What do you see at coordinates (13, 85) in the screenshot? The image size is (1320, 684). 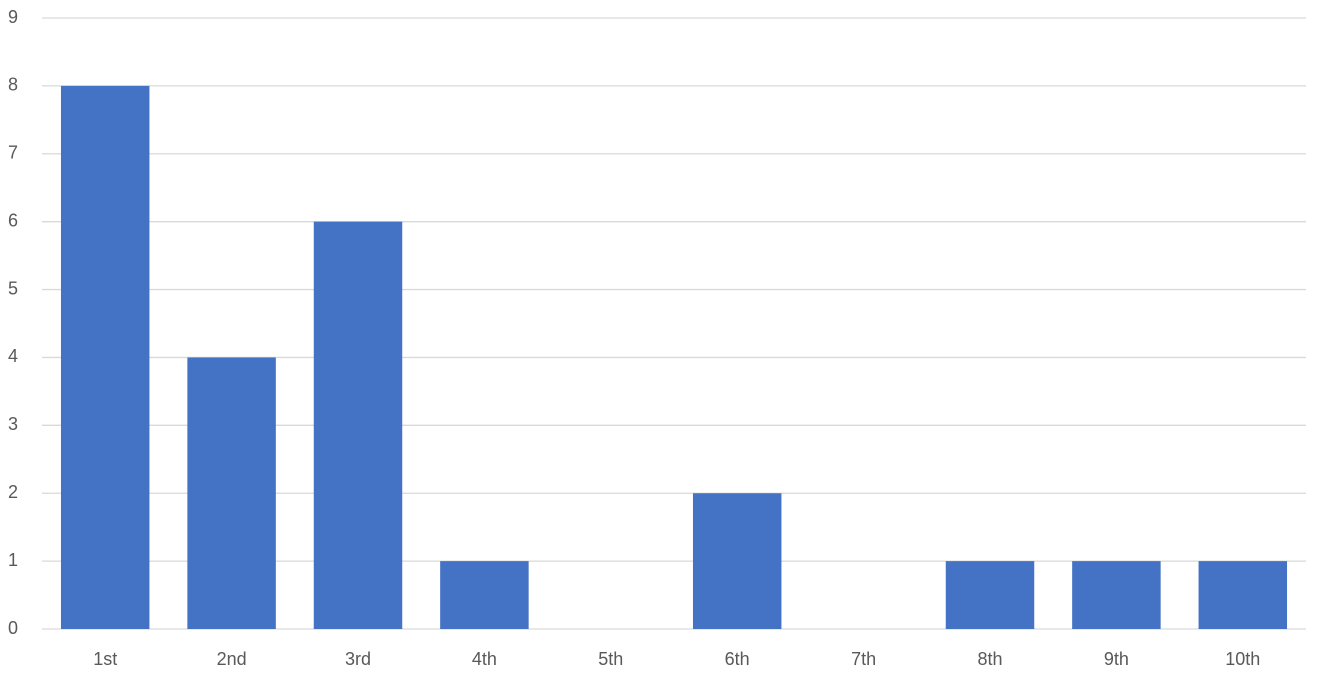 I see `y-tick-label: 8` at bounding box center [13, 85].